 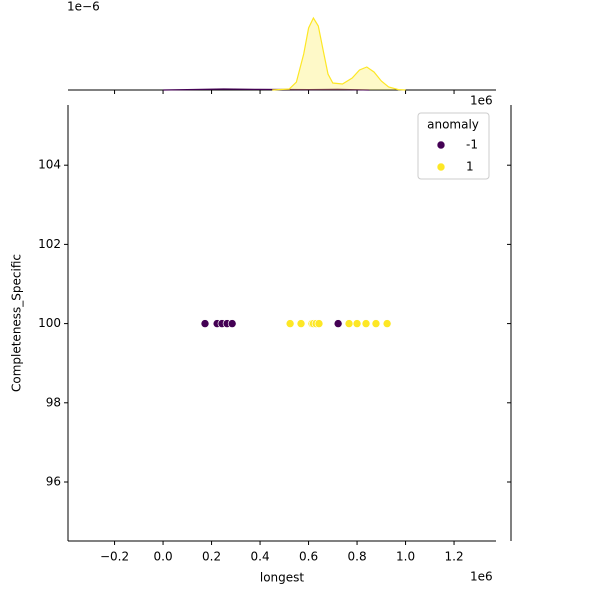 I want to click on x-tick-label: 0.0, so click(x=163, y=557).